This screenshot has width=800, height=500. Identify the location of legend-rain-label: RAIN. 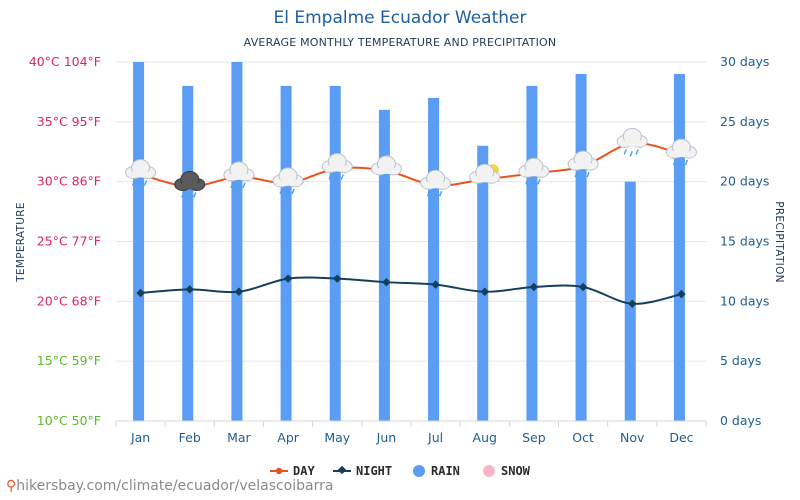
(445, 471).